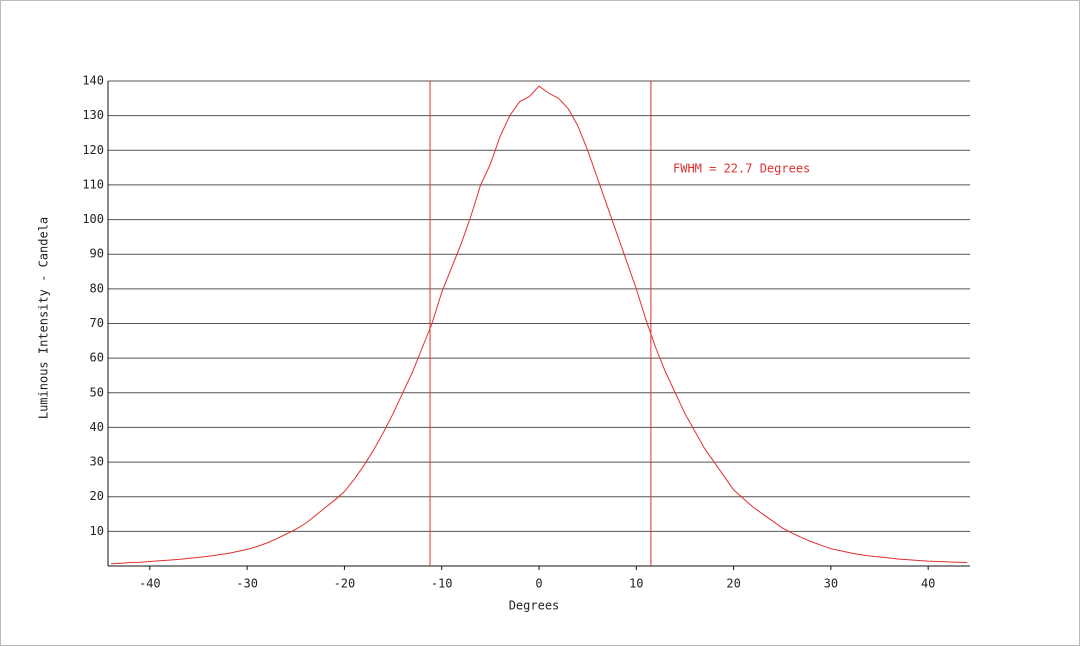  I want to click on y-tick-label: 70, so click(97, 323).